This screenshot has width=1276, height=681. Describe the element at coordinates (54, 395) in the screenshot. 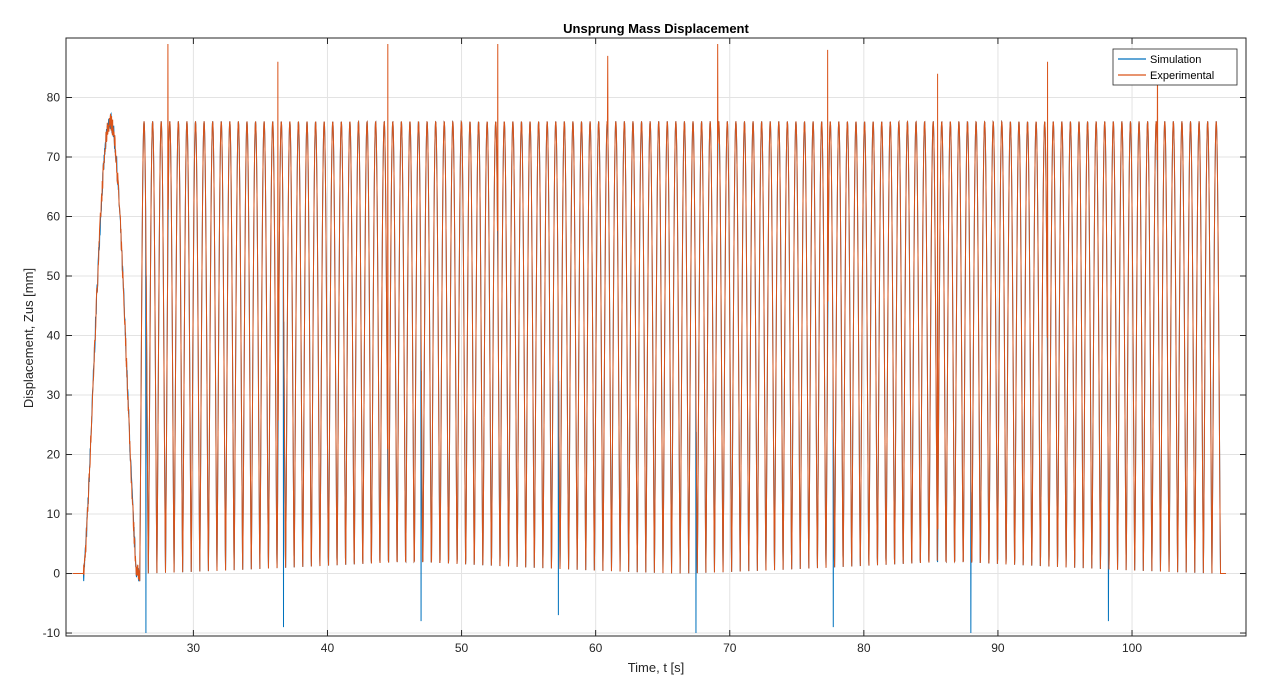

I see `y-tick-label: 30` at that location.